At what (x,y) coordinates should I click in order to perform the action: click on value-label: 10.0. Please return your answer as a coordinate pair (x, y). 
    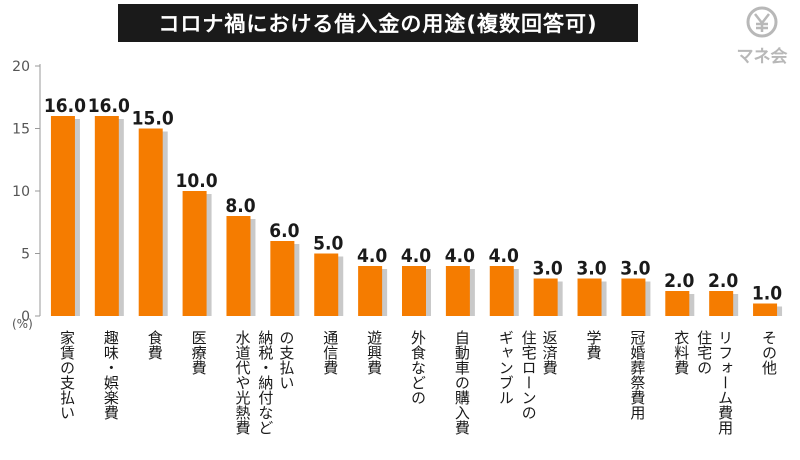
    Looking at the image, I should click on (196, 181).